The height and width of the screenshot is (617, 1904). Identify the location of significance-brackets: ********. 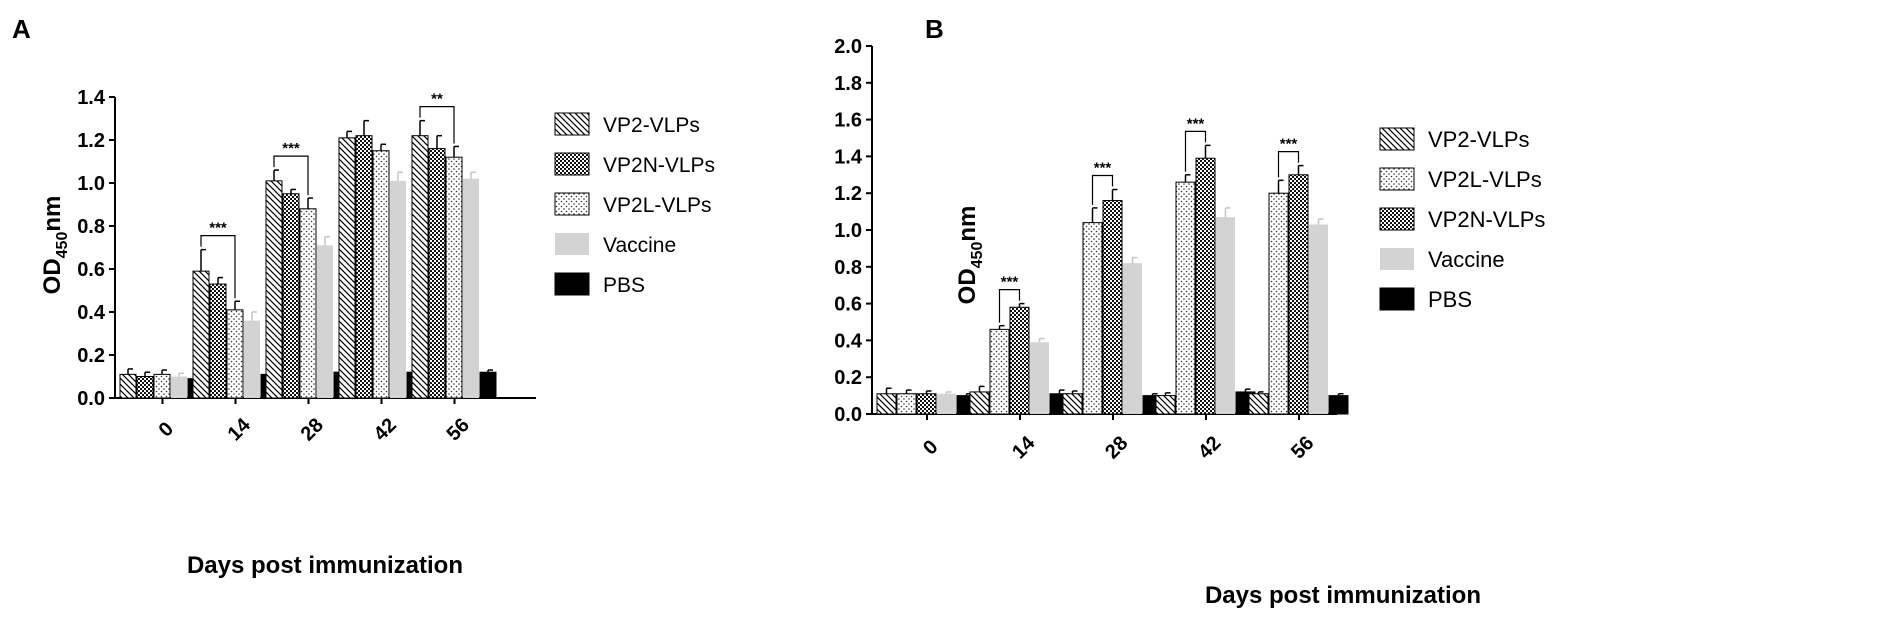
(327, 195).